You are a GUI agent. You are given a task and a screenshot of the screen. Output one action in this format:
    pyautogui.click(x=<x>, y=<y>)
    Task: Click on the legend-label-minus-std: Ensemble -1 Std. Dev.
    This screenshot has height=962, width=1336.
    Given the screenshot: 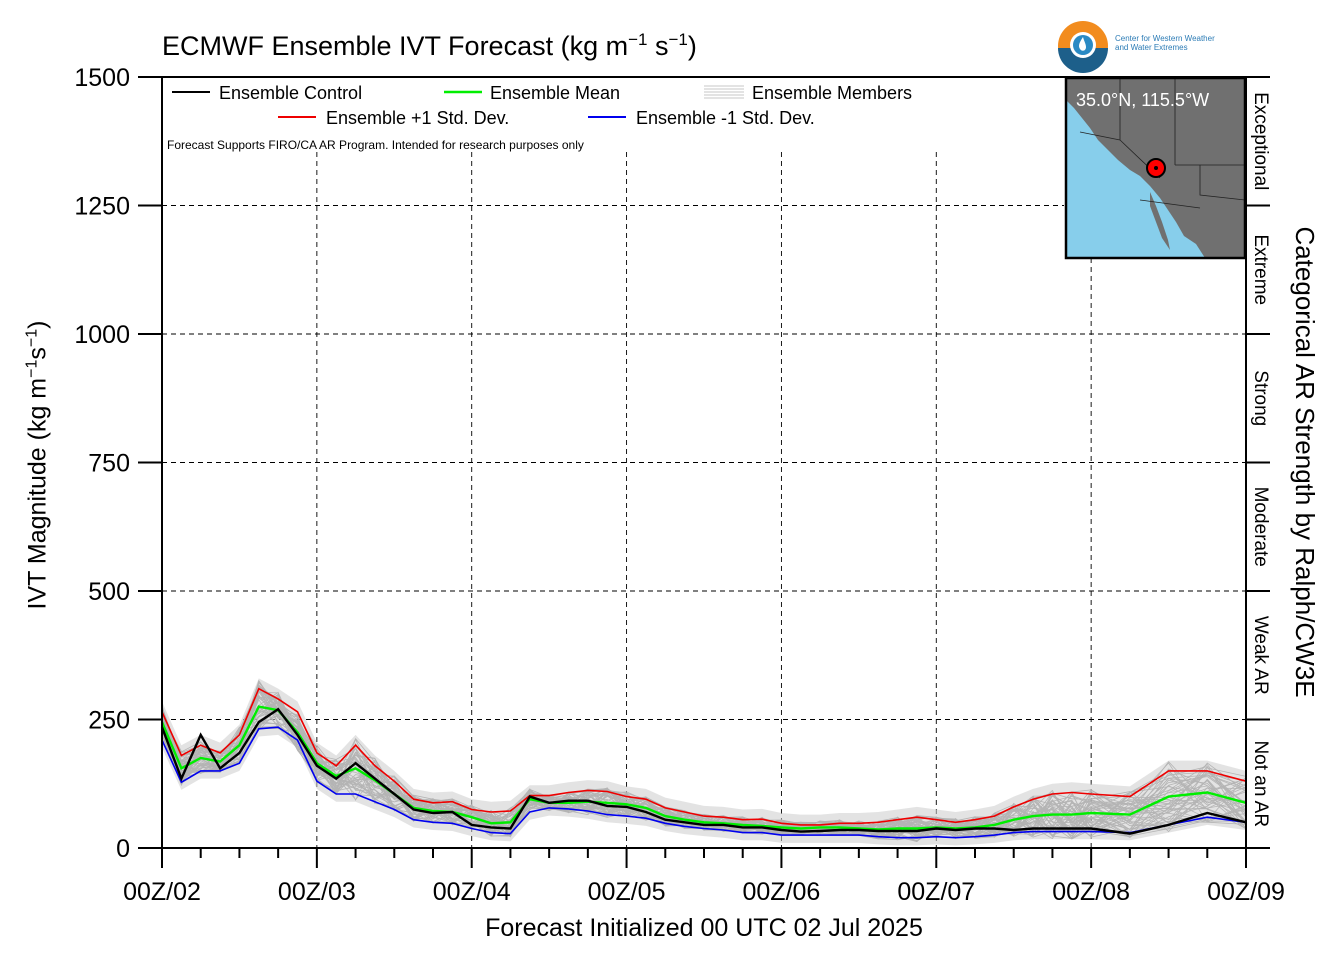 What is the action you would take?
    pyautogui.click(x=725, y=118)
    